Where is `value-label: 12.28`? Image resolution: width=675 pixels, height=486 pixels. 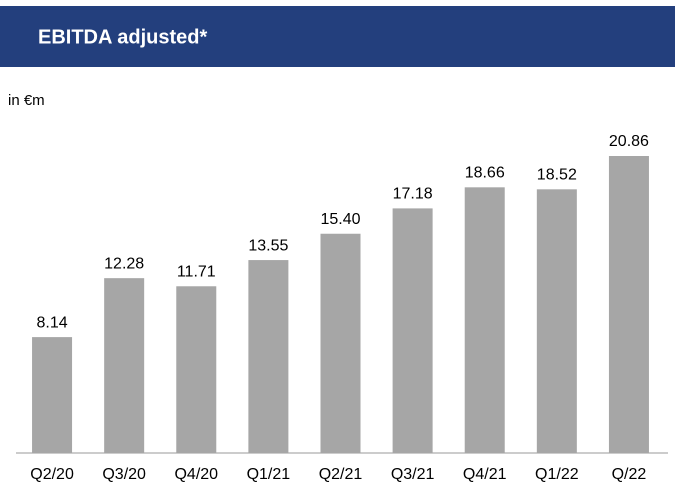
value-label: 12.28 is located at coordinates (124, 263).